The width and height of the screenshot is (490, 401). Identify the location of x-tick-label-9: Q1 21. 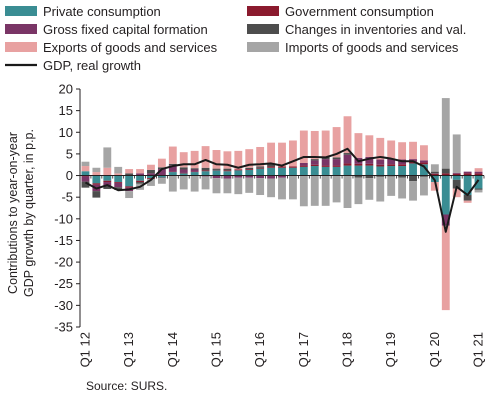
(478, 349).